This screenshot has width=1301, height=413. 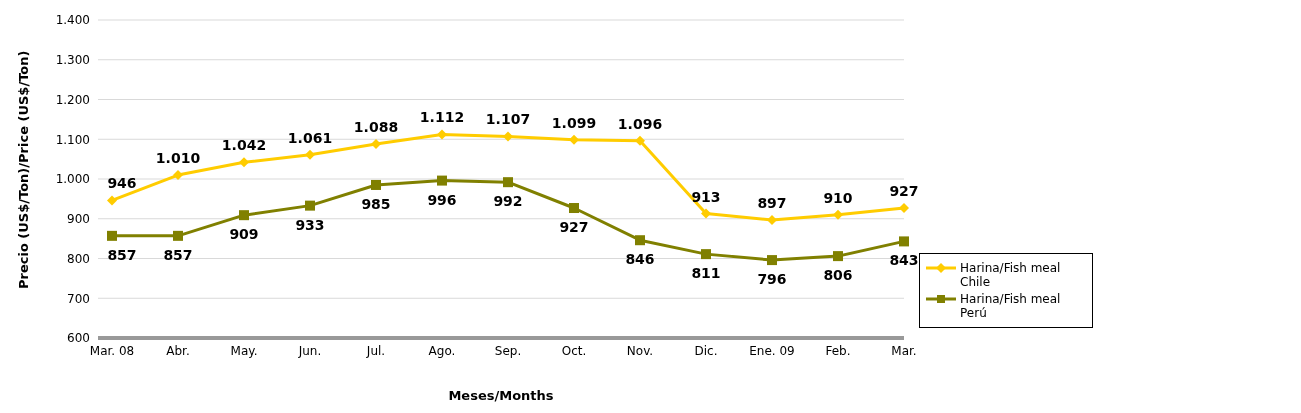 I want to click on data-label: 1.112, so click(x=442, y=117).